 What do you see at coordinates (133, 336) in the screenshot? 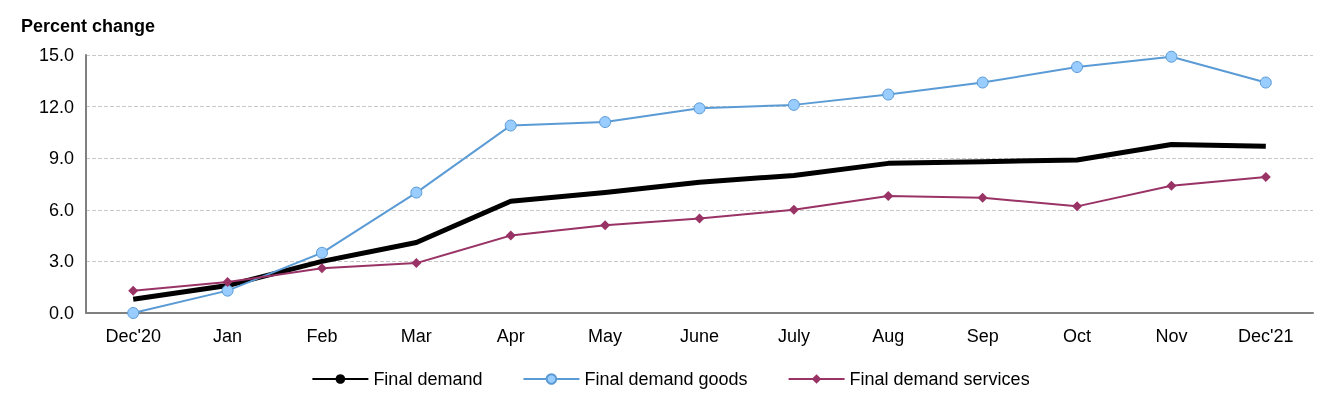
I see `x-tick-label: Dec'20` at bounding box center [133, 336].